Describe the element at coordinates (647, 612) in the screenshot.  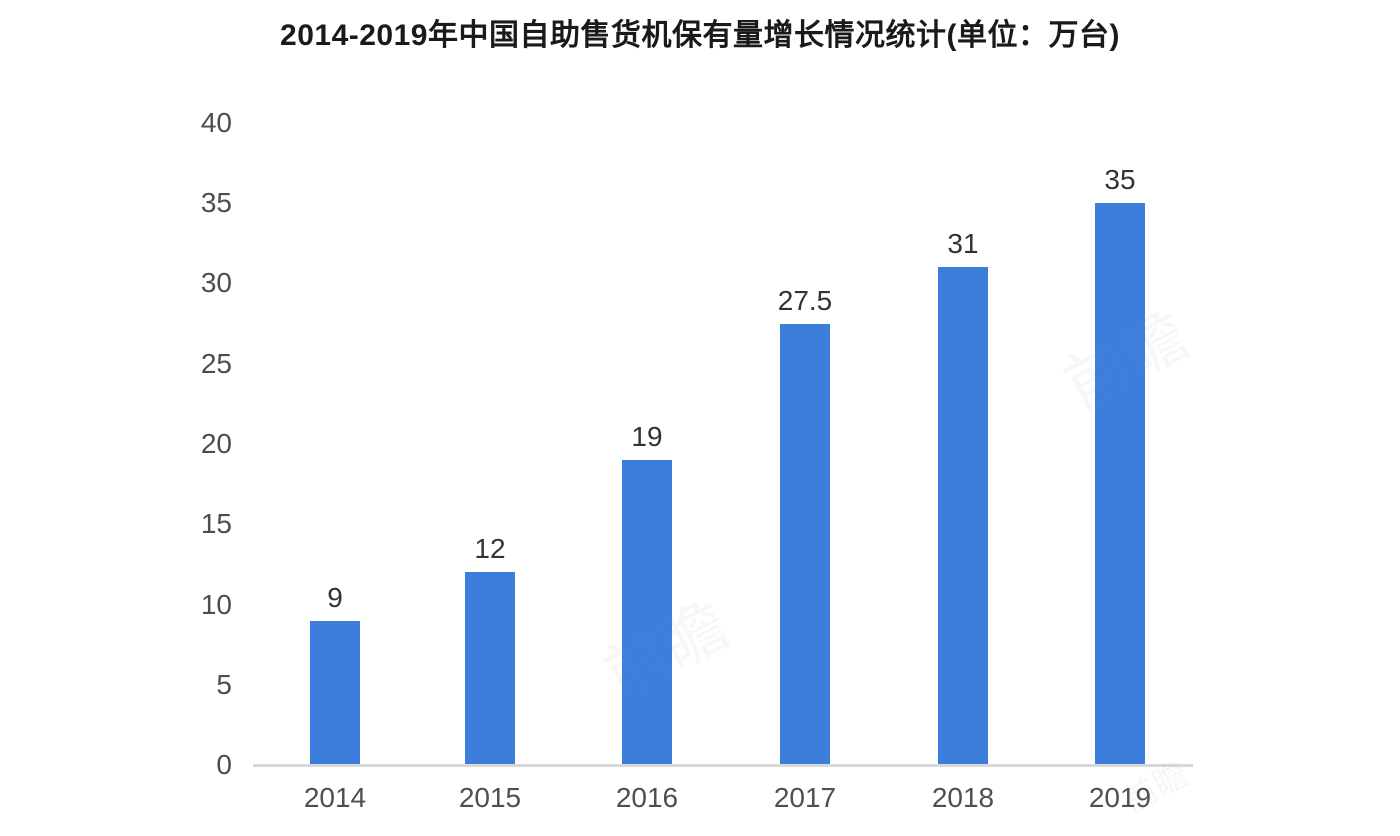
I see `bar-2016` at that location.